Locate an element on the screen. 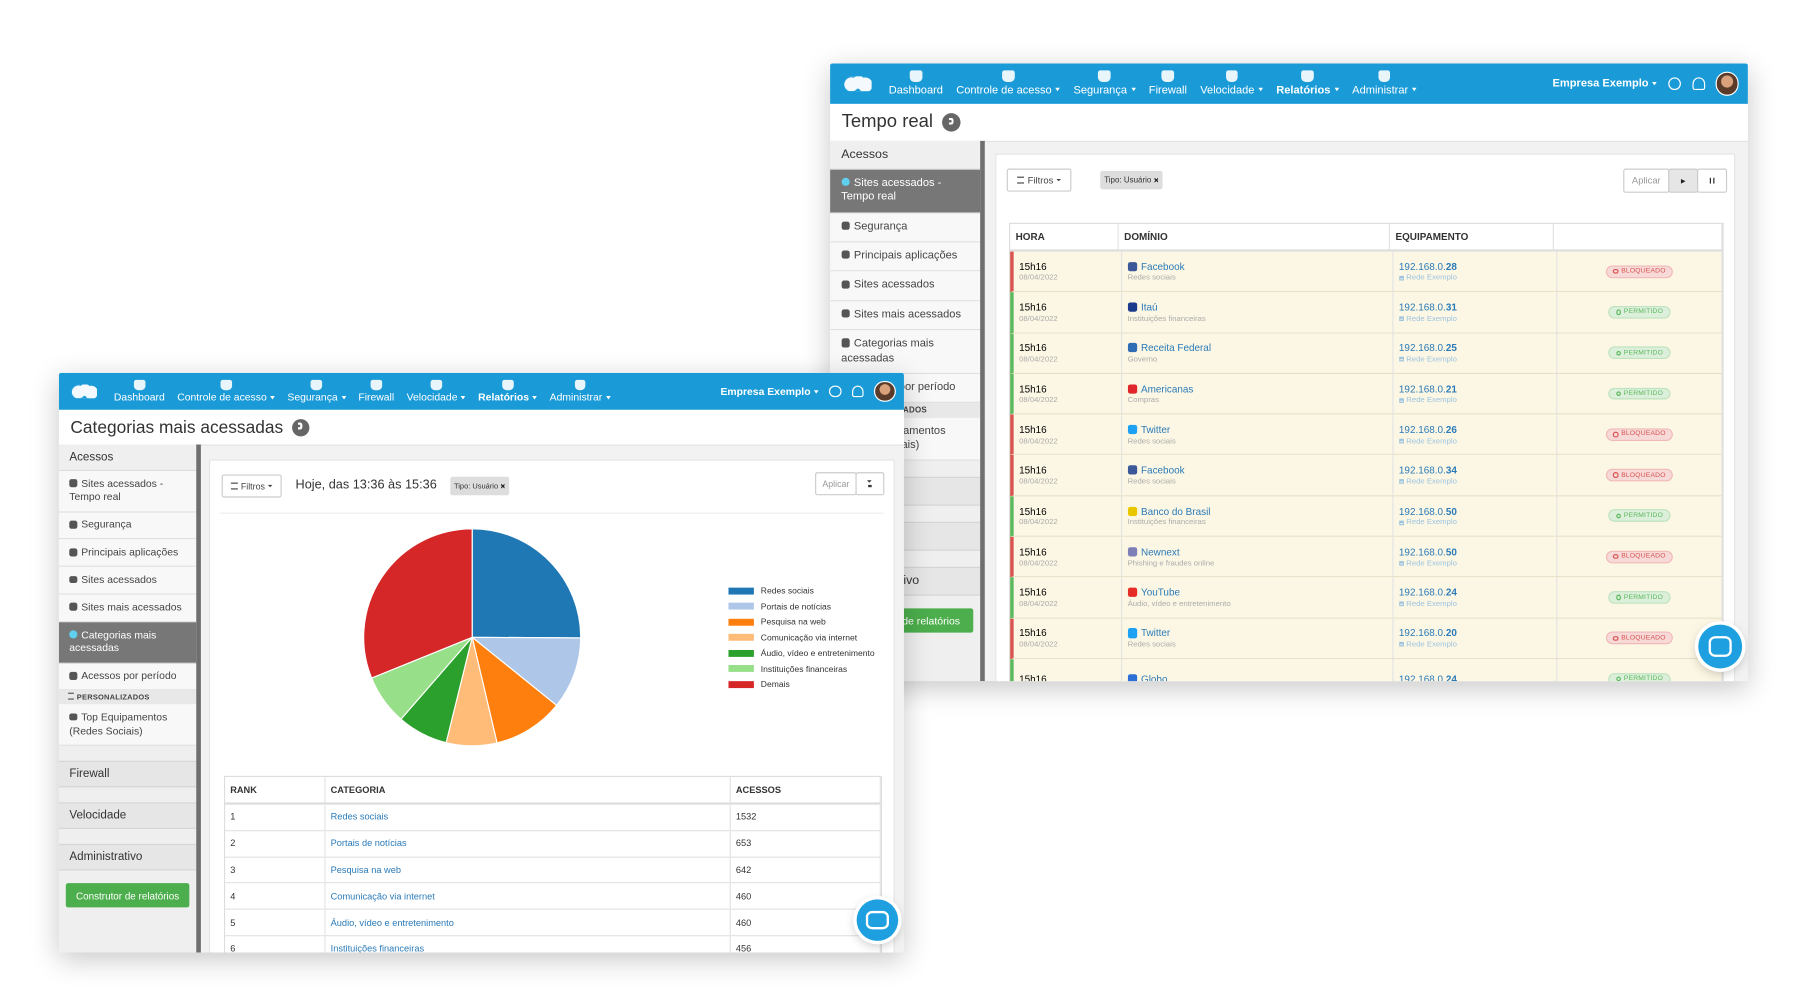 The width and height of the screenshot is (1801, 1006). network: Rede Exemplo is located at coordinates (1475, 319).